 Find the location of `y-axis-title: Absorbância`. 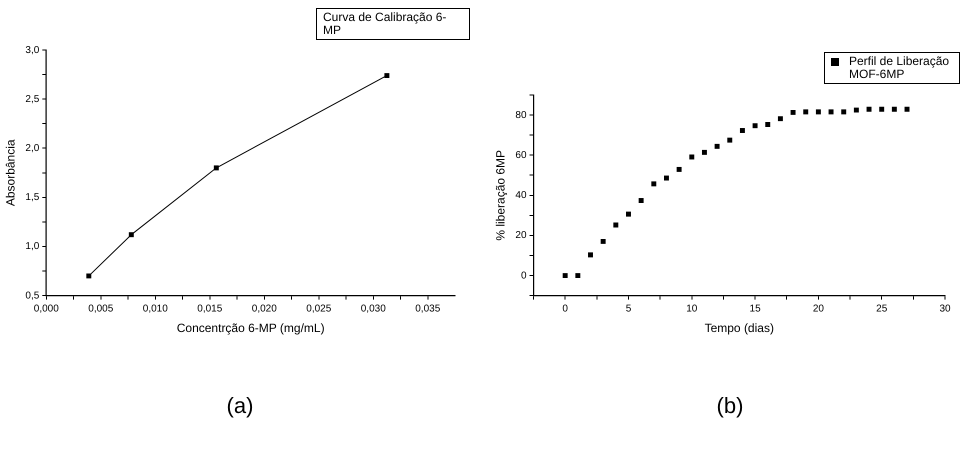

y-axis-title: Absorbância is located at coordinates (11, 172).